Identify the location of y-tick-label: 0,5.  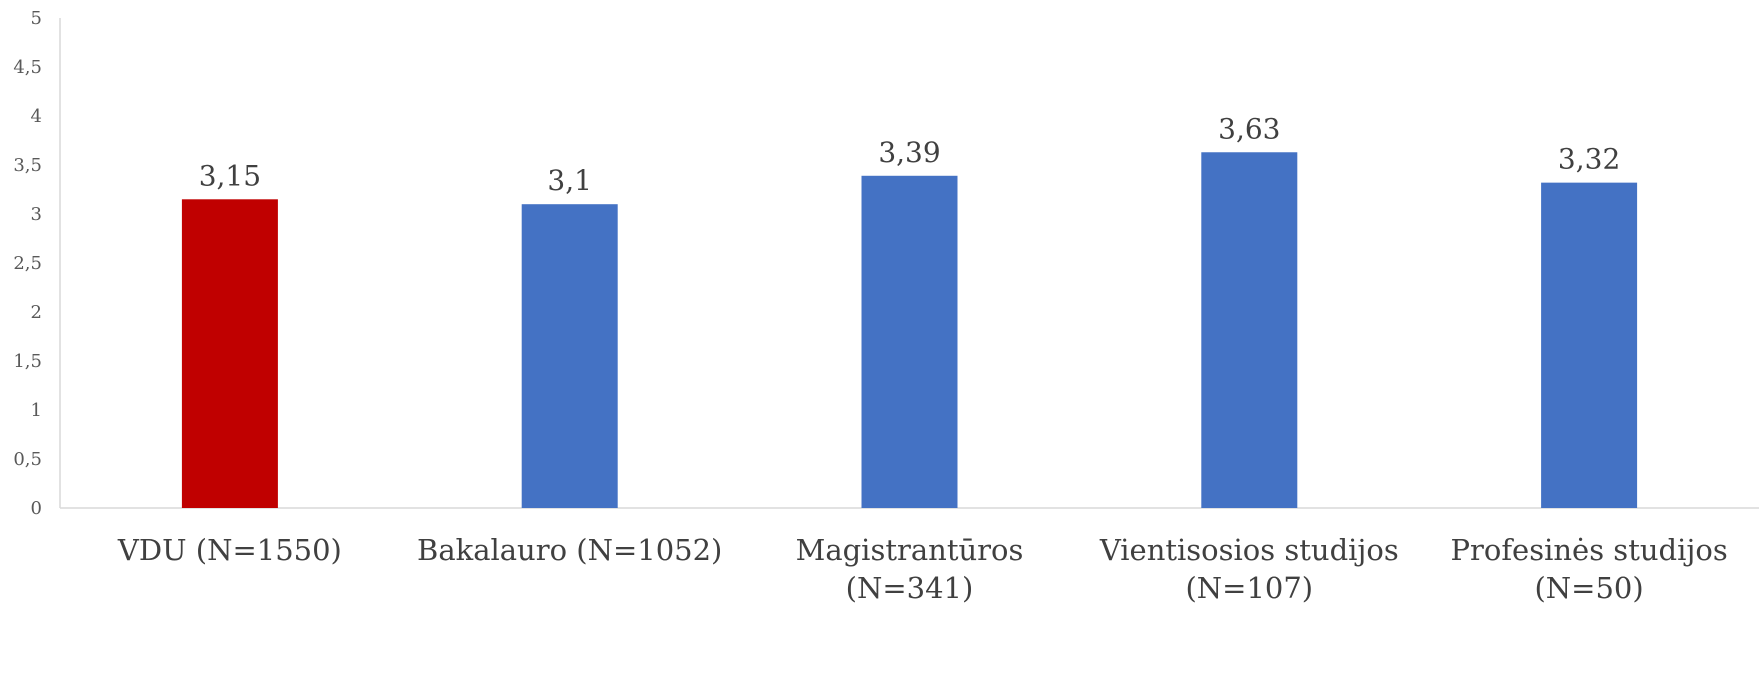
(27, 459).